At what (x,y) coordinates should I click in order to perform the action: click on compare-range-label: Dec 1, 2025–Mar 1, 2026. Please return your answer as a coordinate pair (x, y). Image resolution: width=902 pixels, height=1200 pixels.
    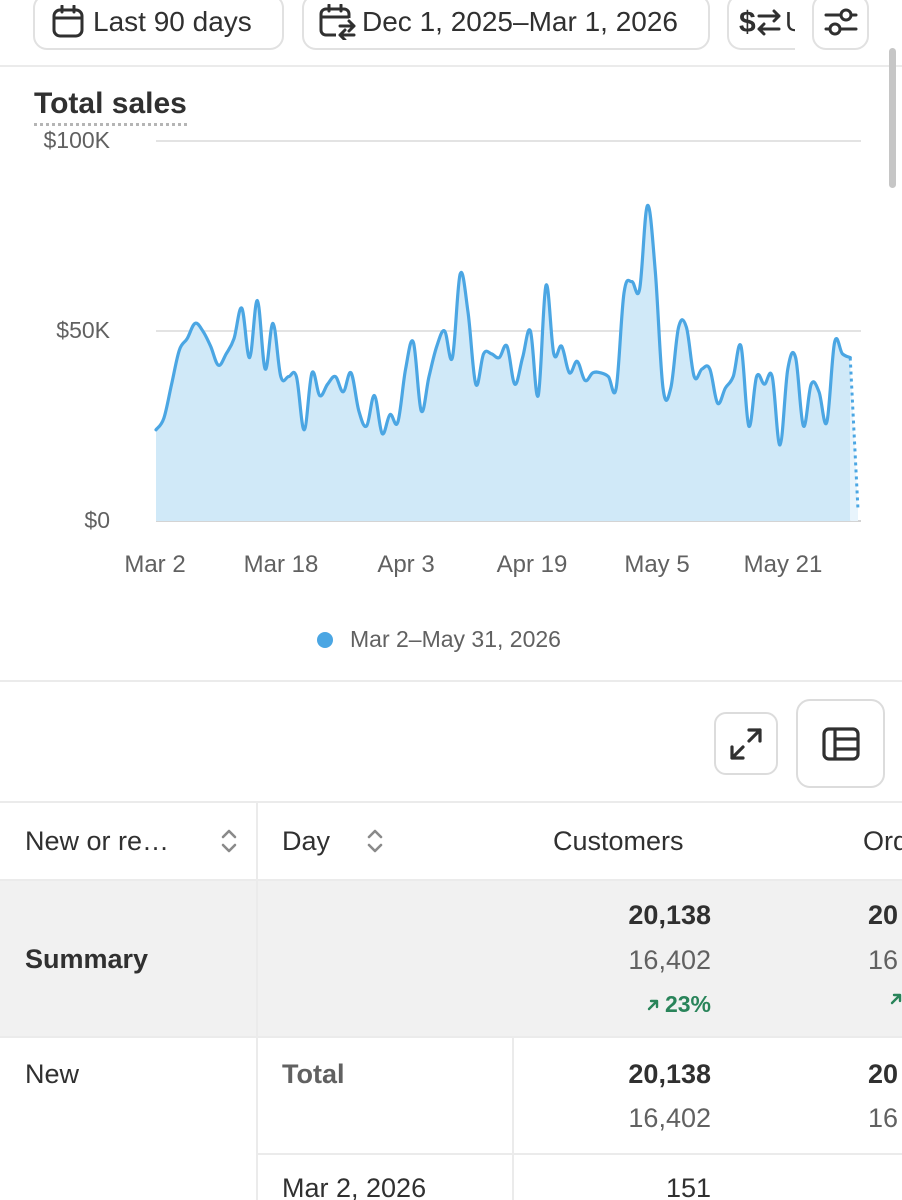
    Looking at the image, I should click on (520, 21).